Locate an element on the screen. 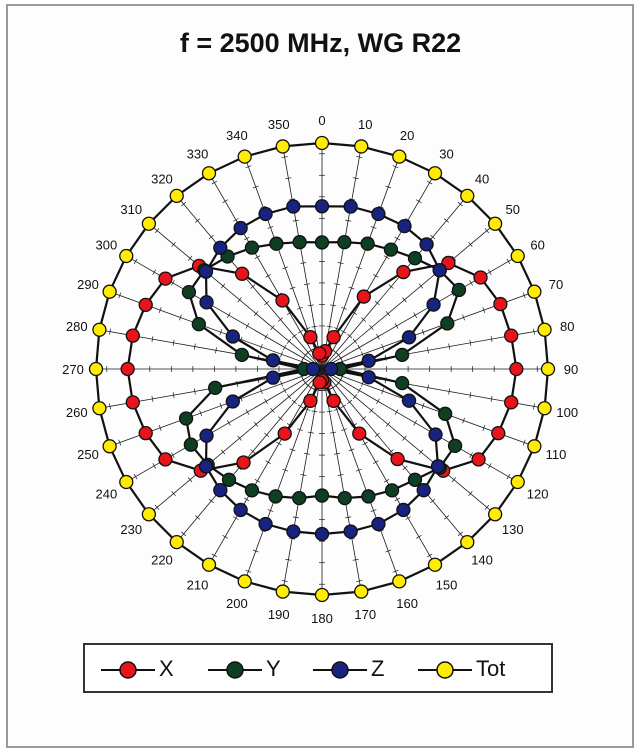 The image size is (641, 755). angle-label-70: 70 is located at coordinates (556, 284).